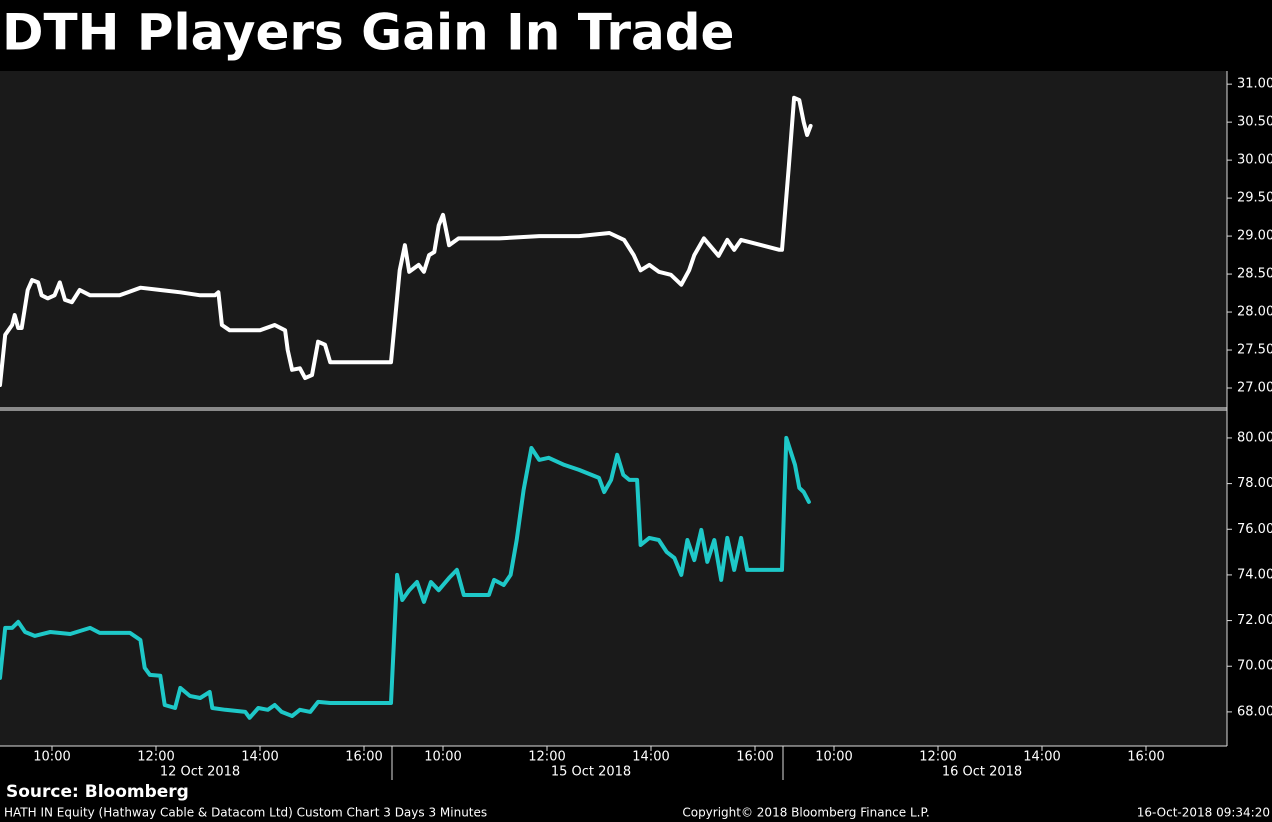 This screenshot has height=822, width=1272. I want to click on y-tick-label: 80.00, so click(1254, 437).